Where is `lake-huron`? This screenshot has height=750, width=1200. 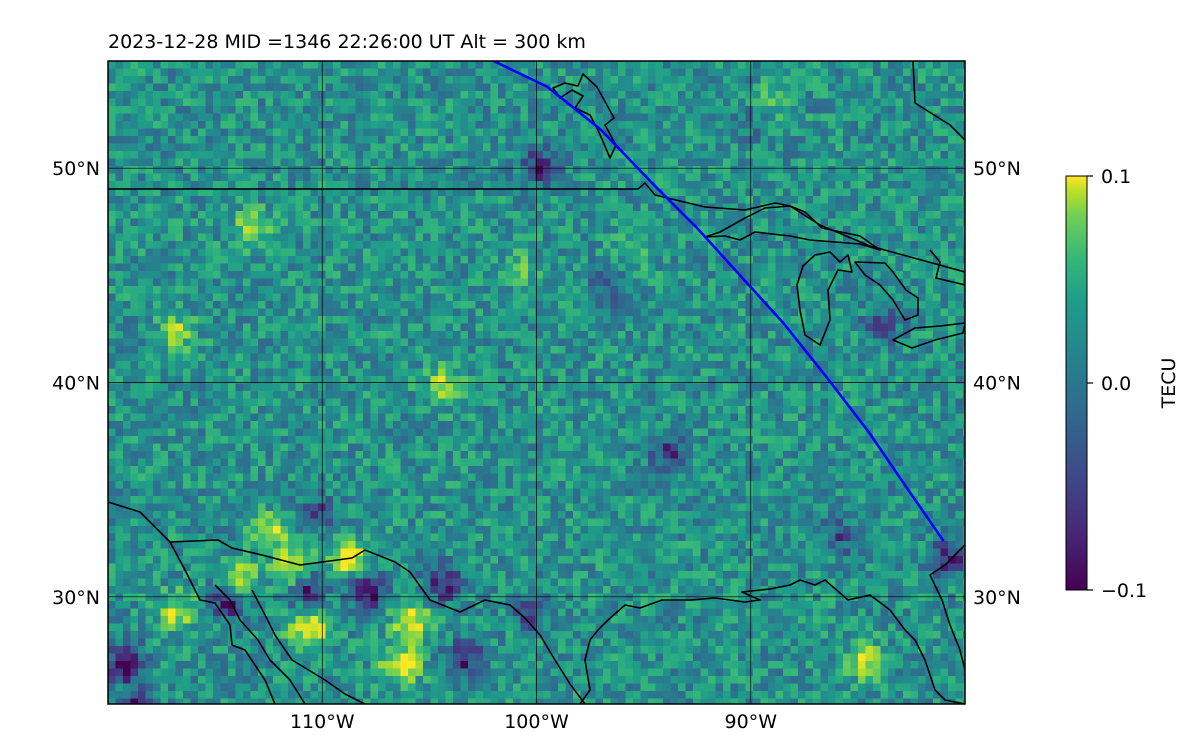 lake-huron is located at coordinates (886, 291).